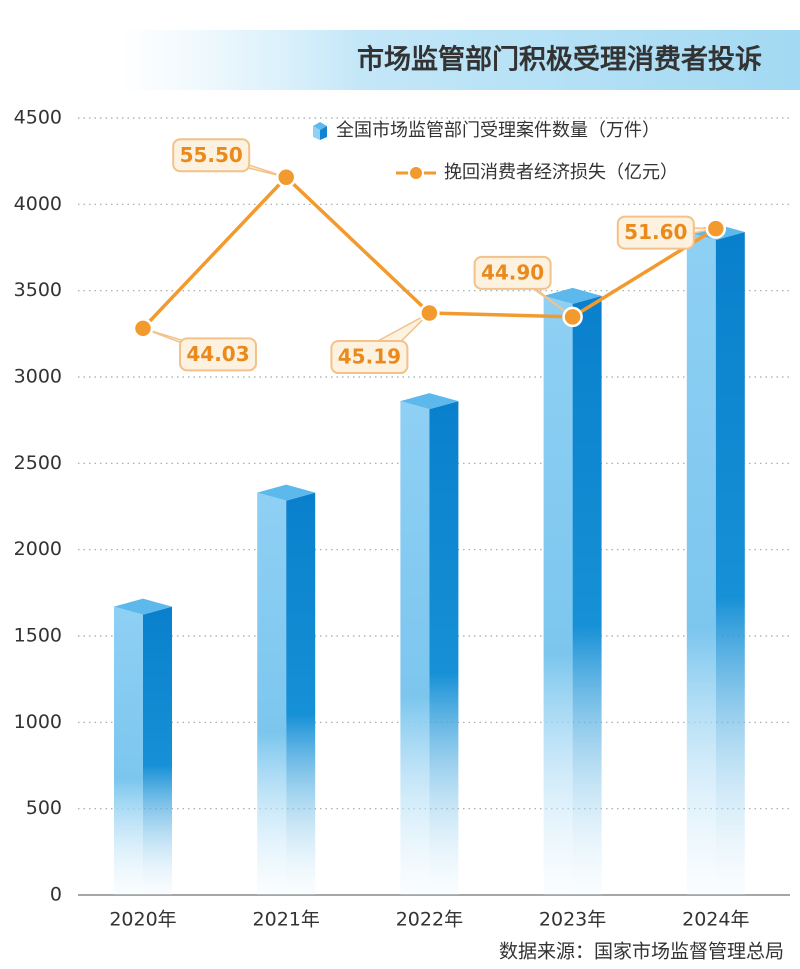  I want to click on x-tick-label: 2022年, so click(429, 920).